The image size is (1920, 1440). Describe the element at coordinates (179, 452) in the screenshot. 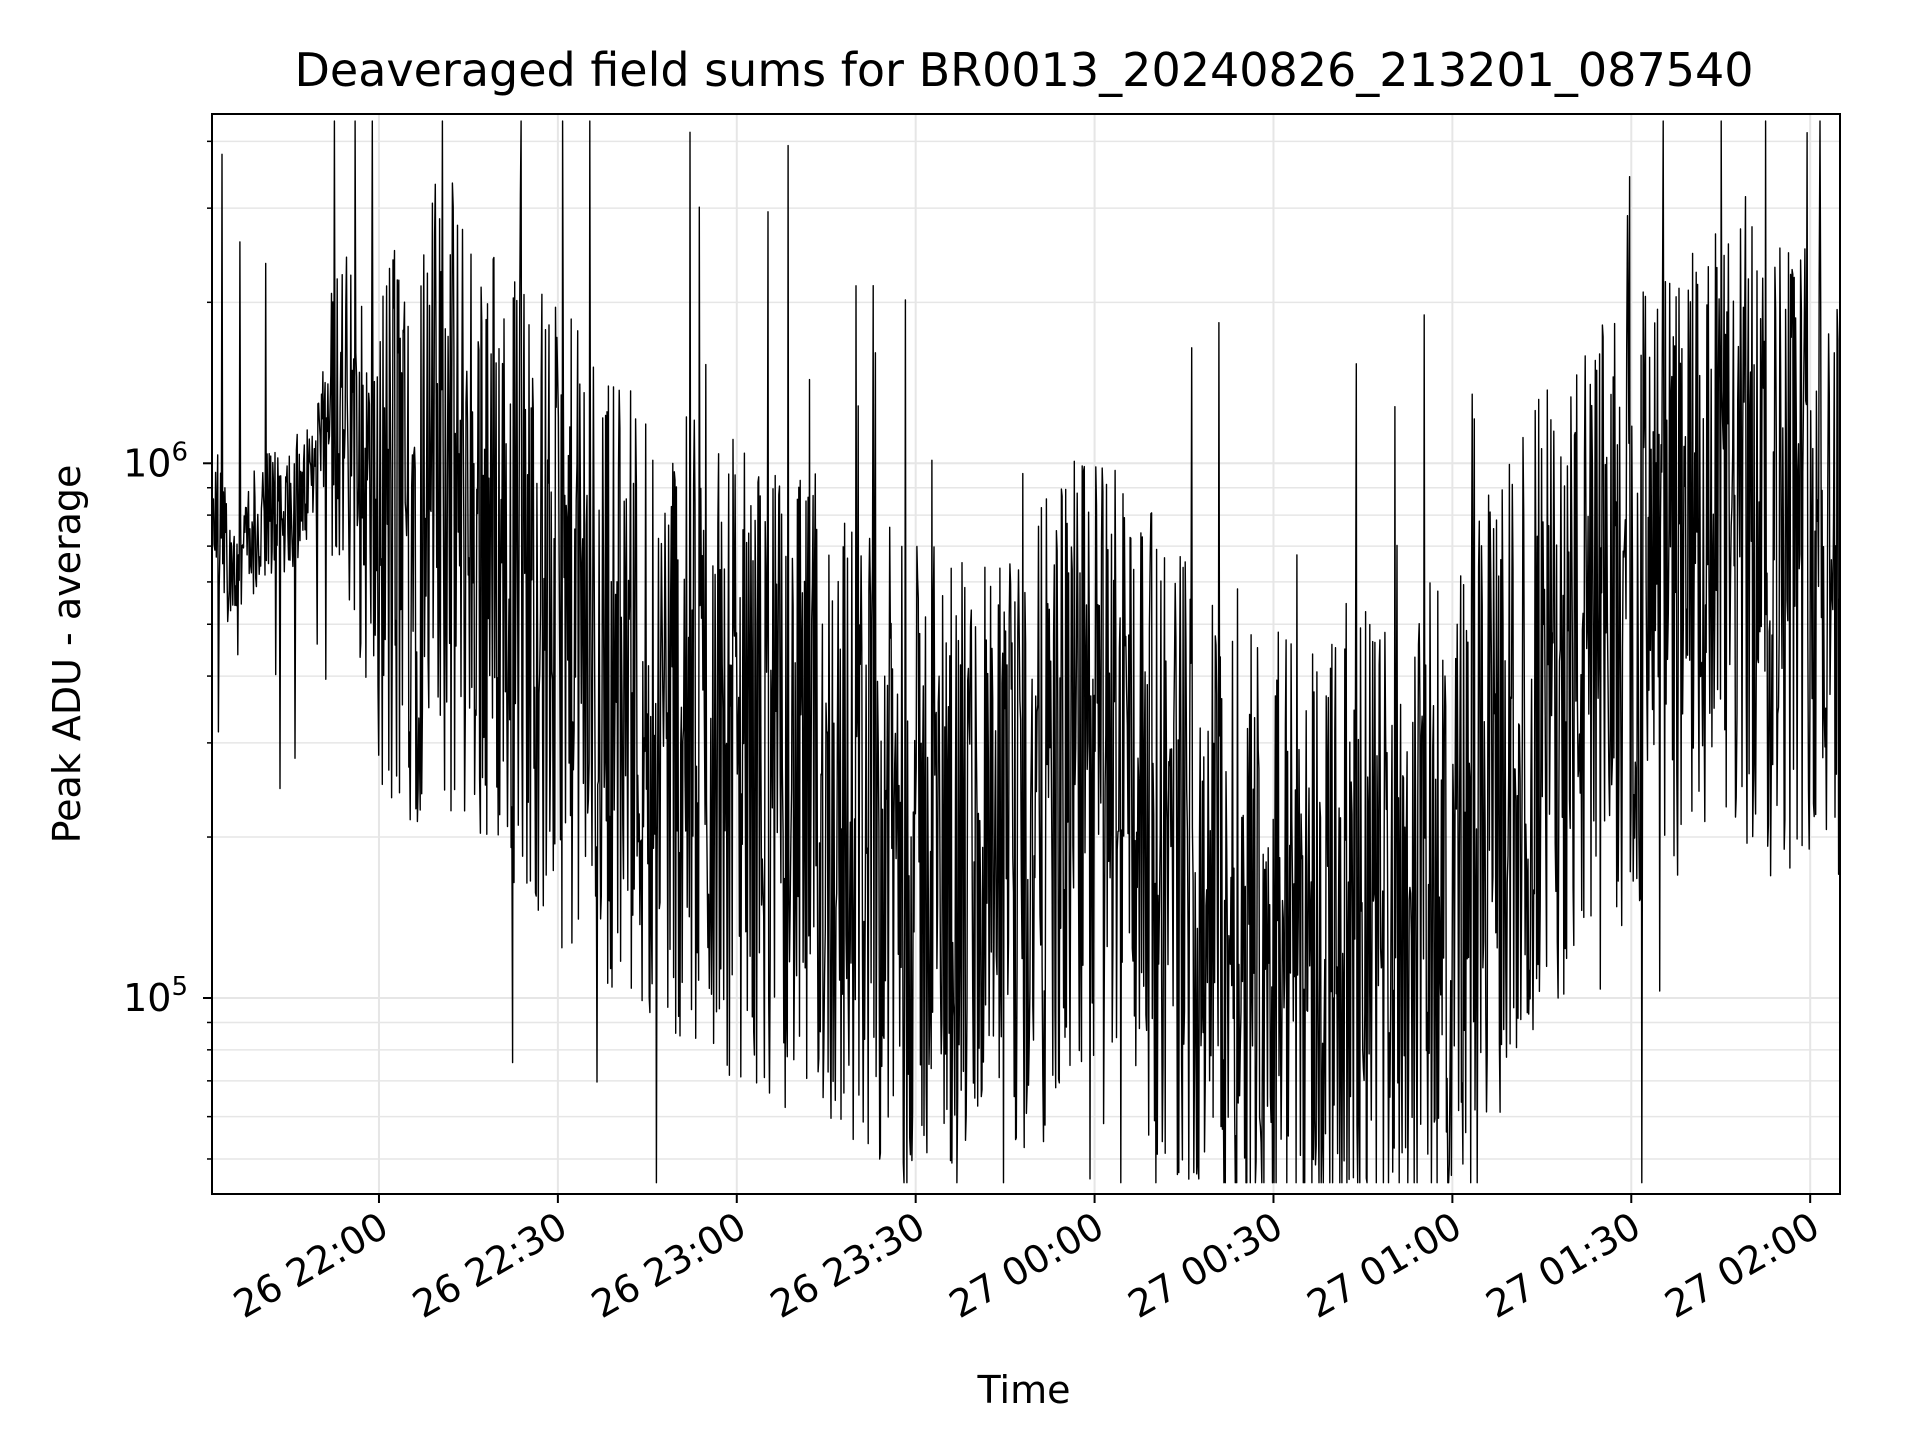

I see `y-tick-label-exponent: 6` at that location.